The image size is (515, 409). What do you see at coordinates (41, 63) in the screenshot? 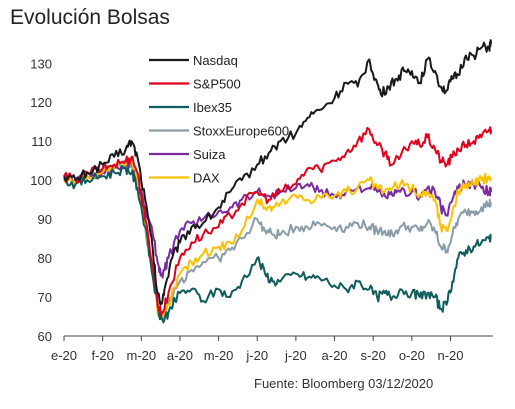
I see `y-tick-label: 130` at bounding box center [41, 63].